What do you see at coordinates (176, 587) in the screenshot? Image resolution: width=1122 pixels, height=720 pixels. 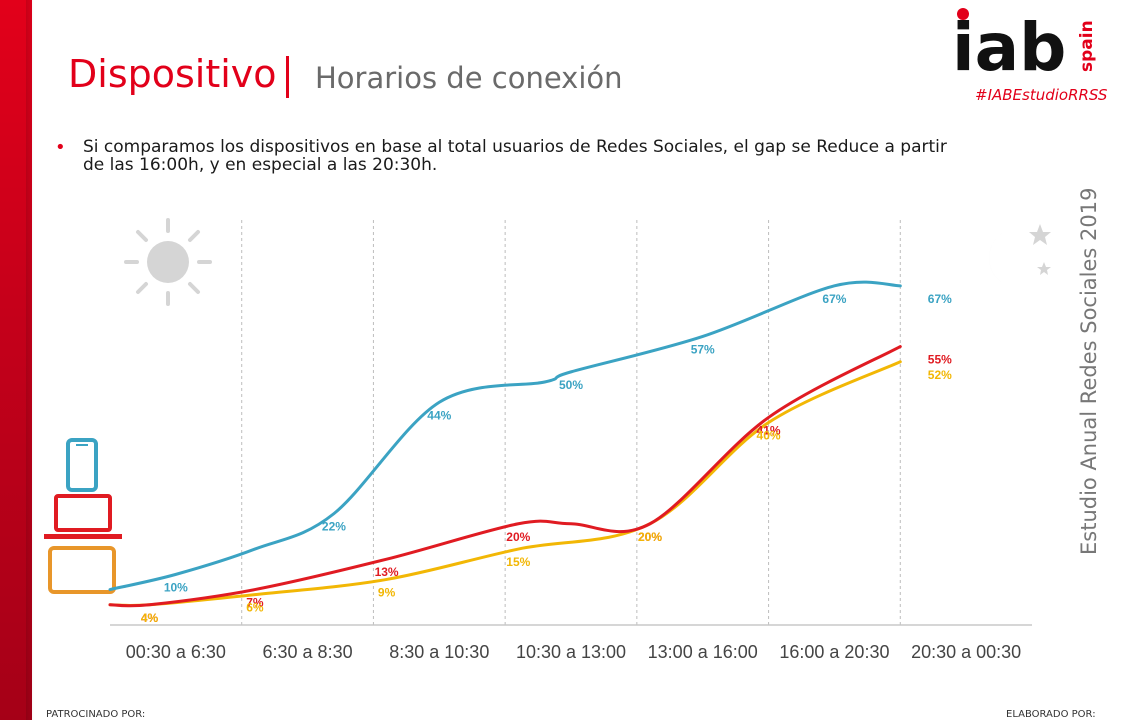 I see `data-label-smartphone-0: 10%` at bounding box center [176, 587].